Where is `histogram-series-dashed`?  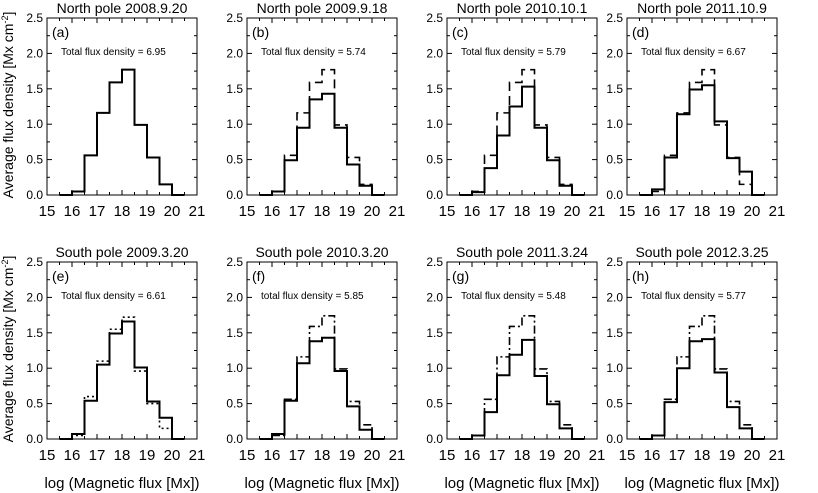 histogram-series-dashed is located at coordinates (322, 132).